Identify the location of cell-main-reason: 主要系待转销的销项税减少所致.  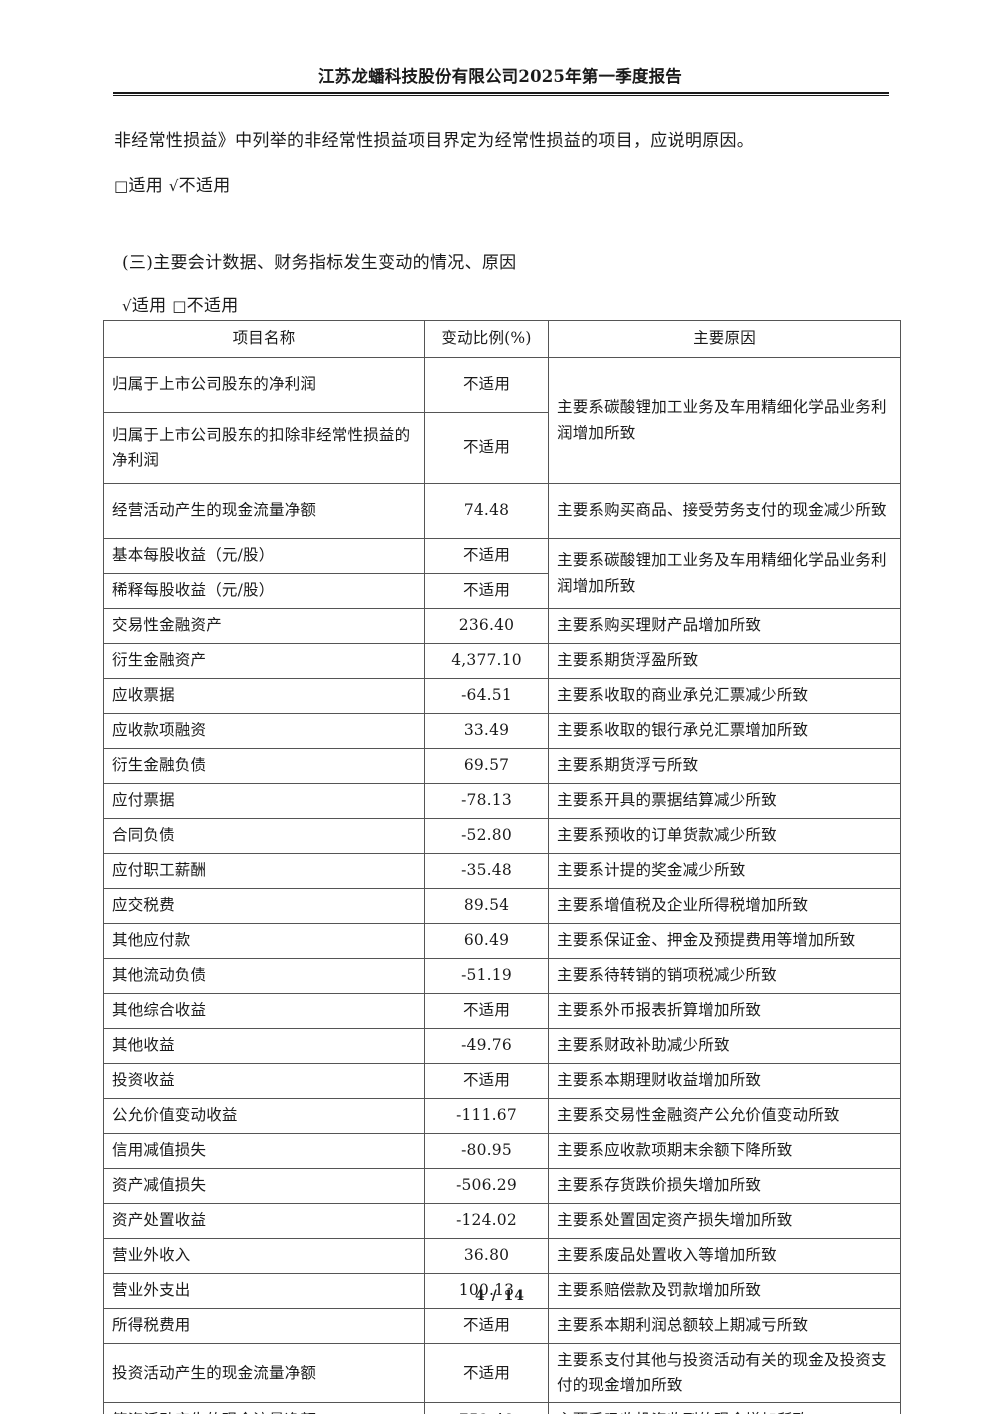
(724, 976).